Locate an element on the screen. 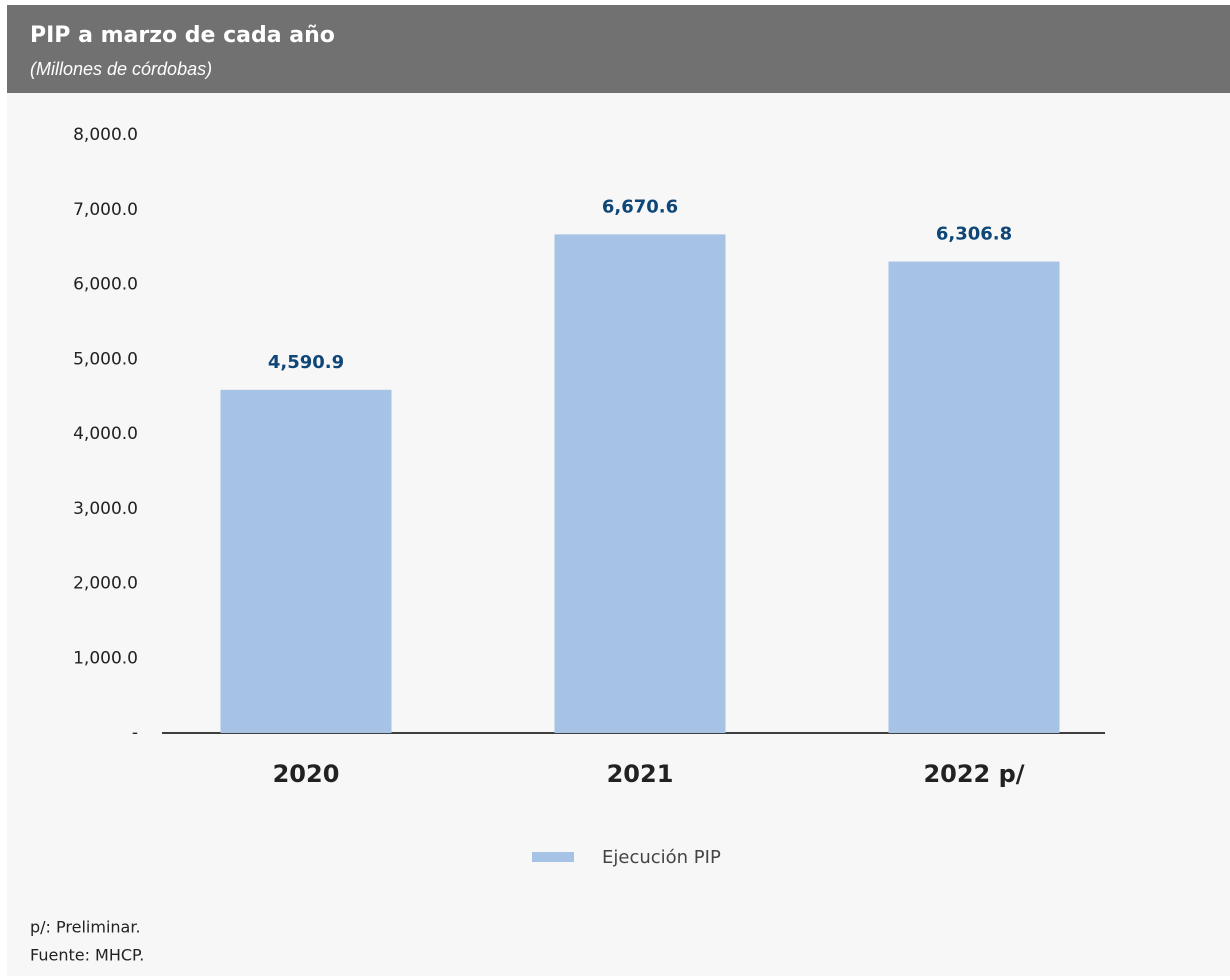 This screenshot has width=1230, height=980. legend-label: Ejecución PIP is located at coordinates (661, 857).